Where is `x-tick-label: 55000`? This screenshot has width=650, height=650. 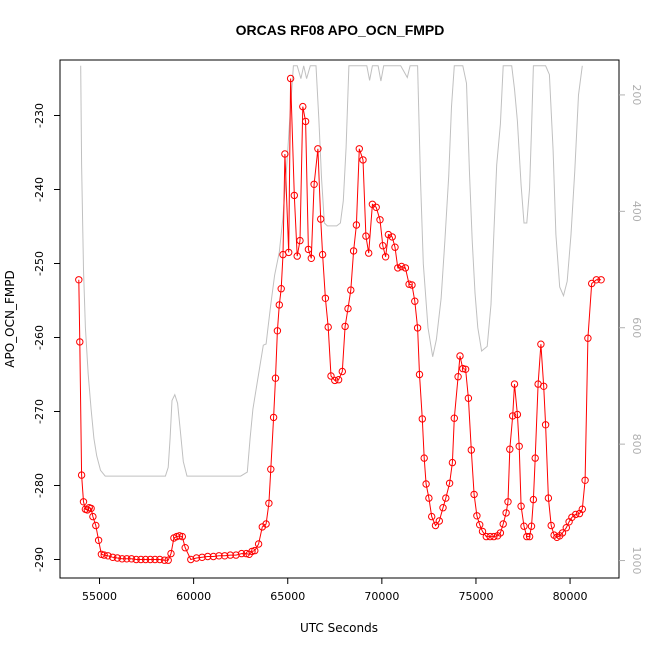 x-tick-label: 55000 is located at coordinates (99, 596).